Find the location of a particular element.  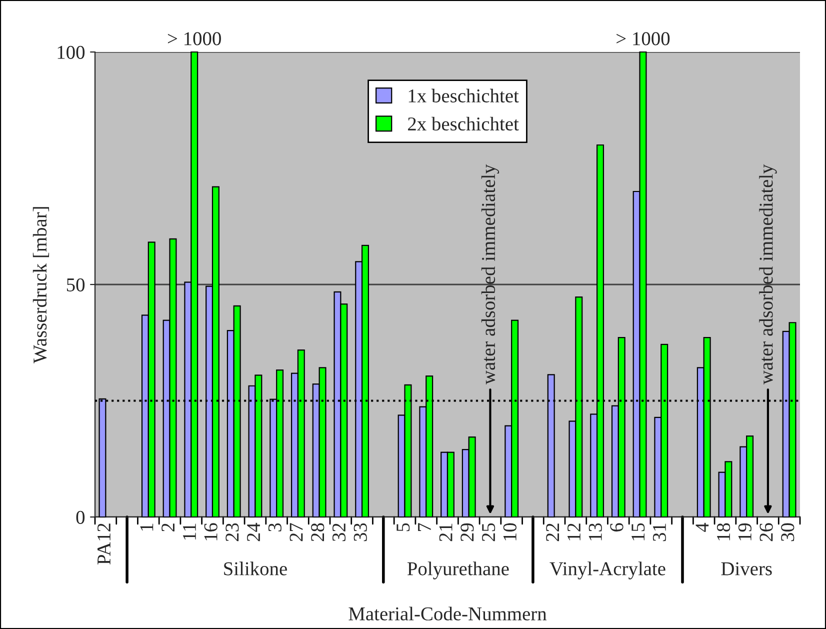

x-tick-label: 33 is located at coordinates (360, 532).